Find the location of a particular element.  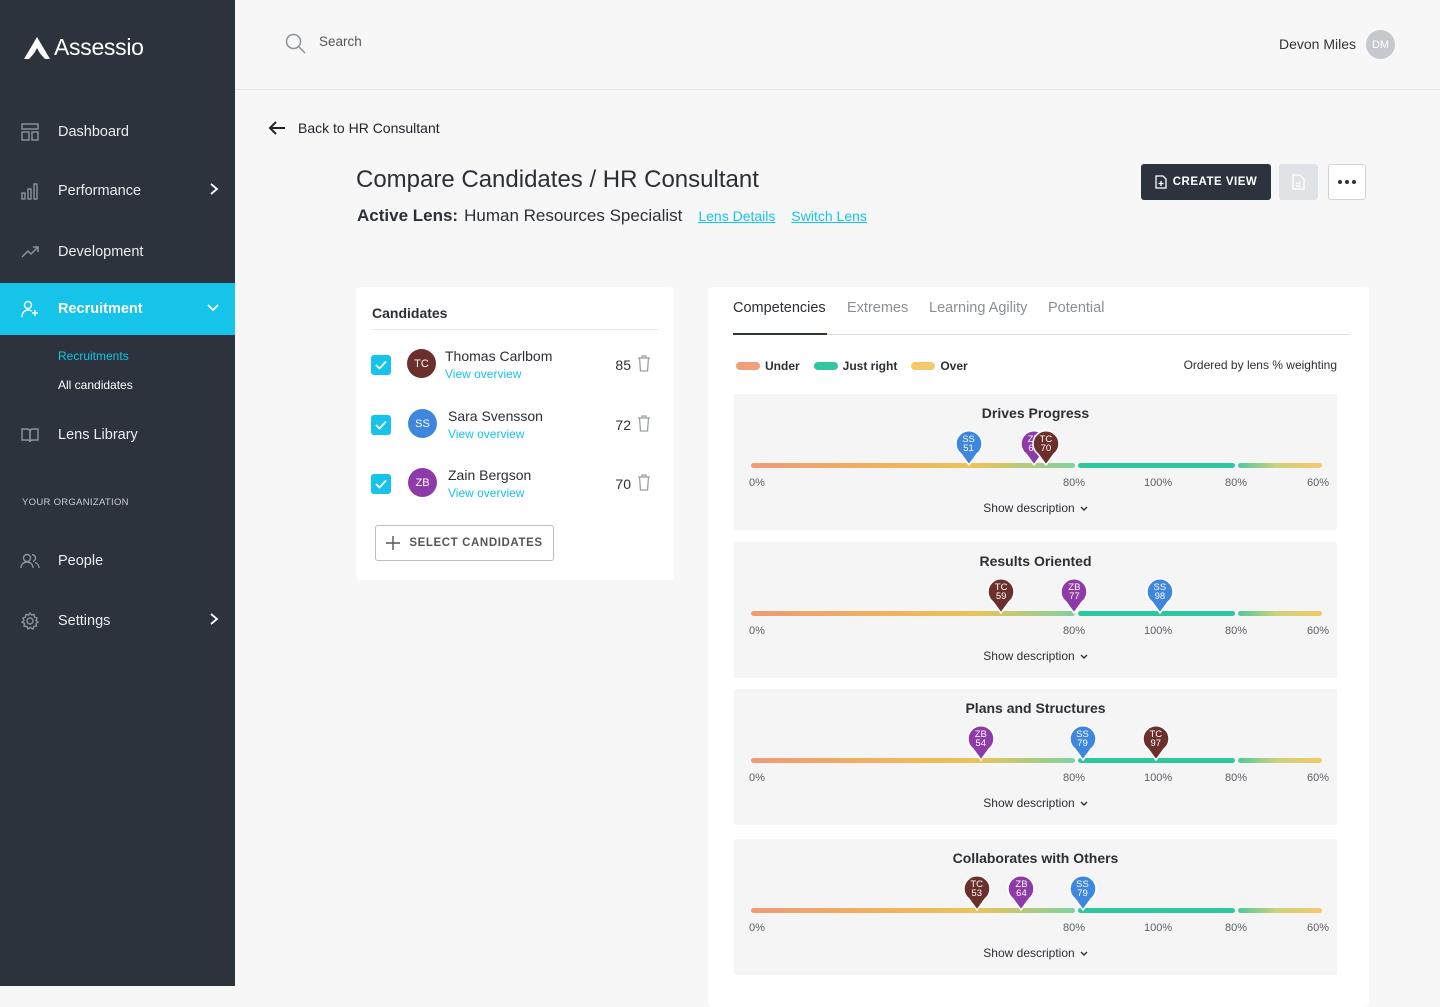

switch-lens-link: Switch Lens is located at coordinates (829, 216).